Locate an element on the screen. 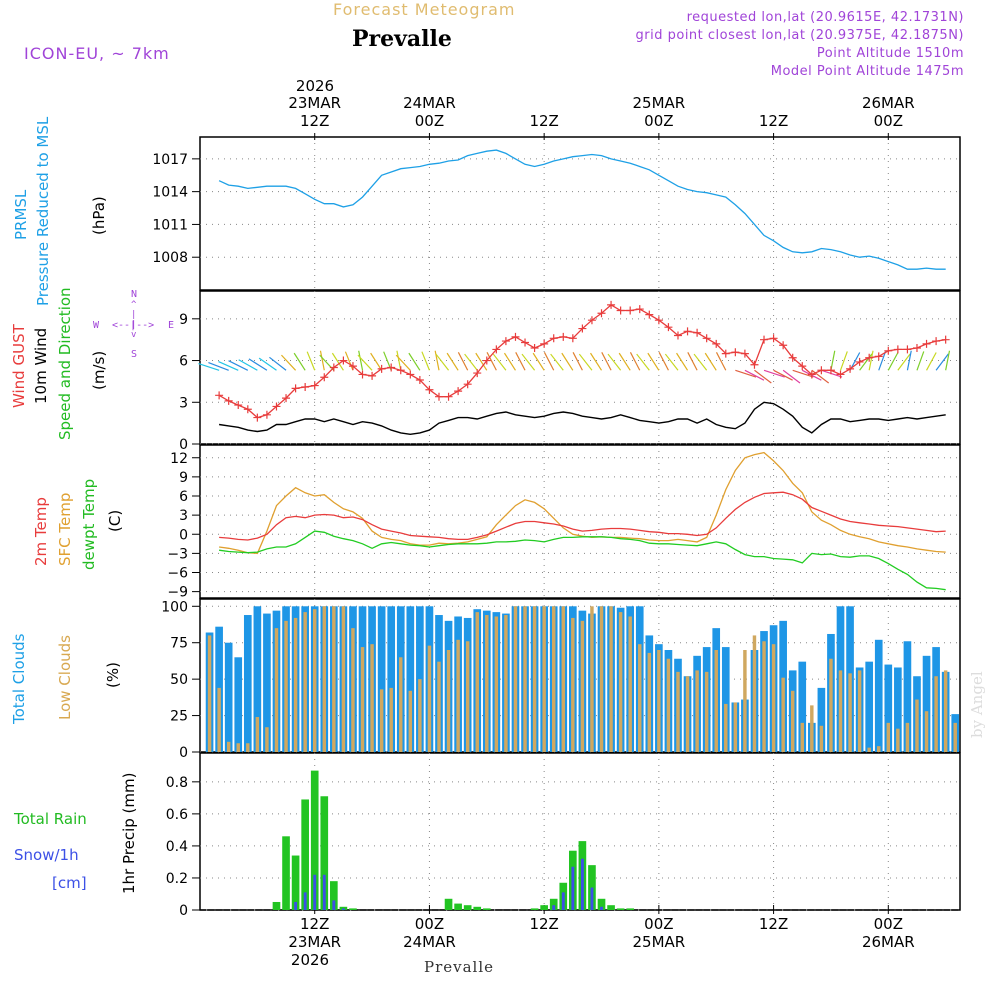 The width and height of the screenshot is (1000, 1000). y-tick-label: 9 is located at coordinates (183, 478).